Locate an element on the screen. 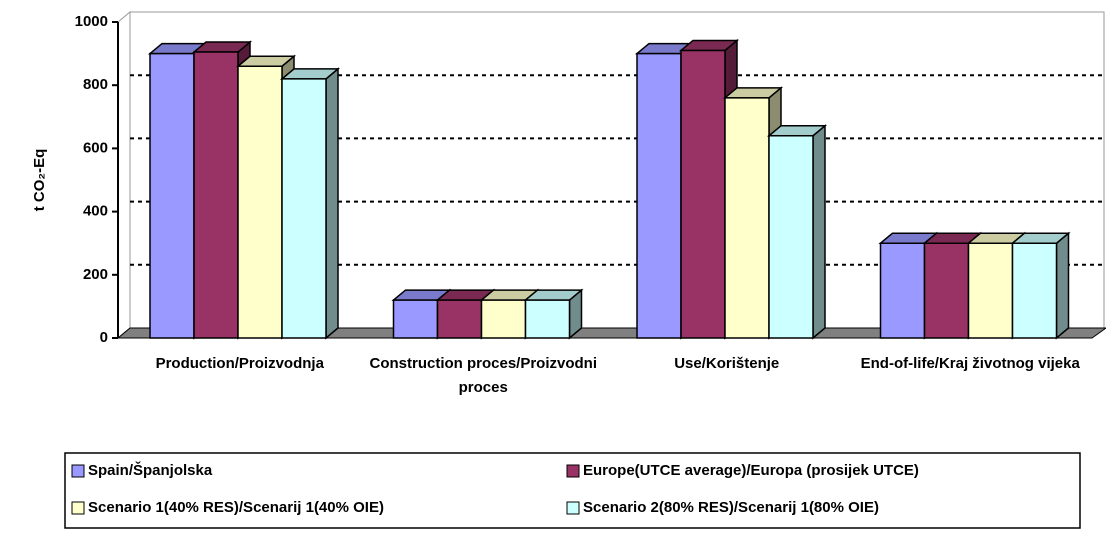  y-axis-label: t CO₂-Eq is located at coordinates (39, 180).